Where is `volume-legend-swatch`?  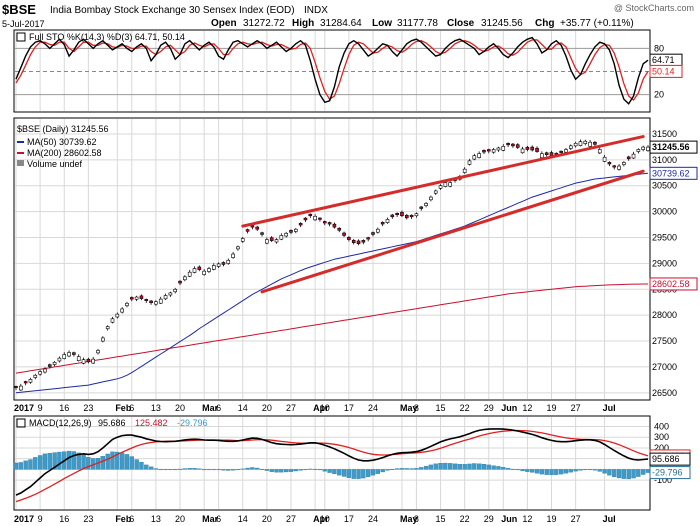
volume-legend-swatch is located at coordinates (20, 163).